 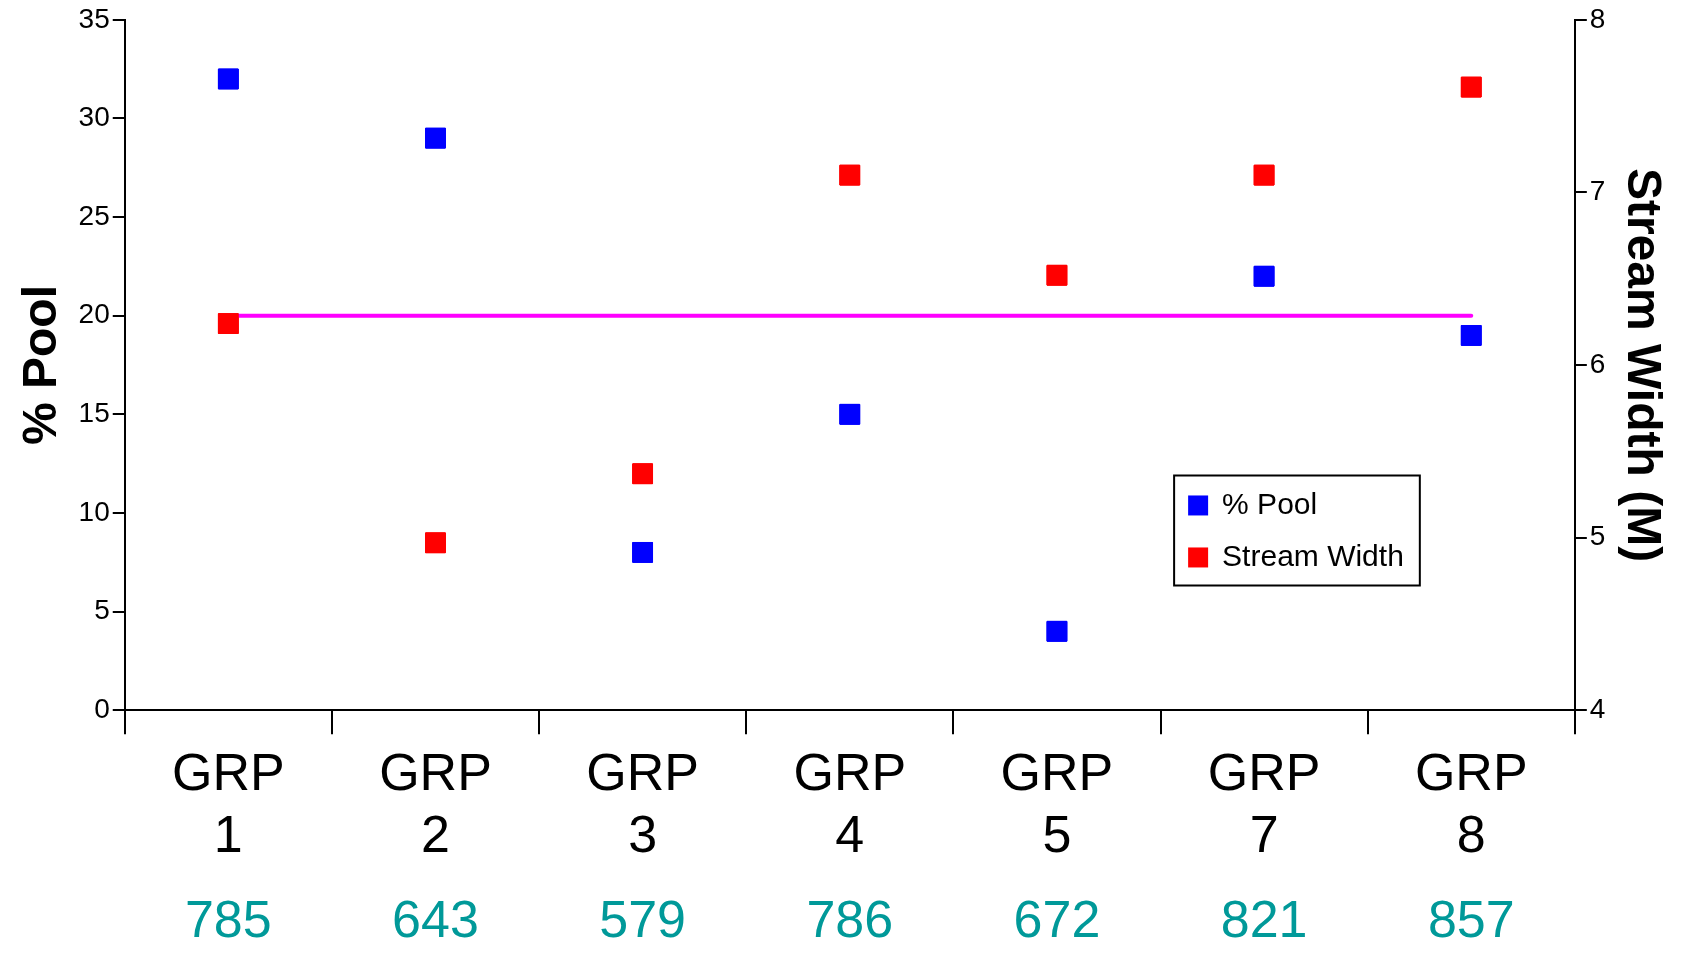 I want to click on y2-axis-title: Stream Width (M), so click(x=1644, y=365).